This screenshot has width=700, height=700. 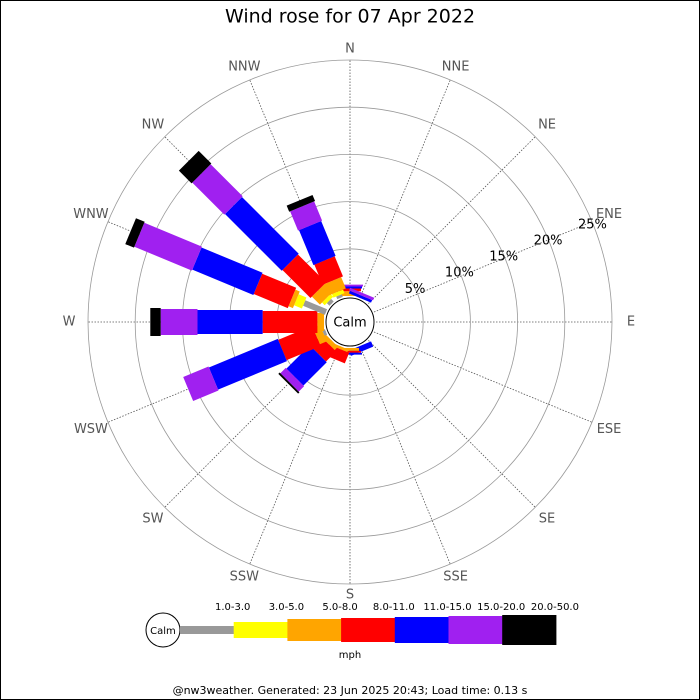 What do you see at coordinates (350, 595) in the screenshot?
I see `direction-label: S` at bounding box center [350, 595].